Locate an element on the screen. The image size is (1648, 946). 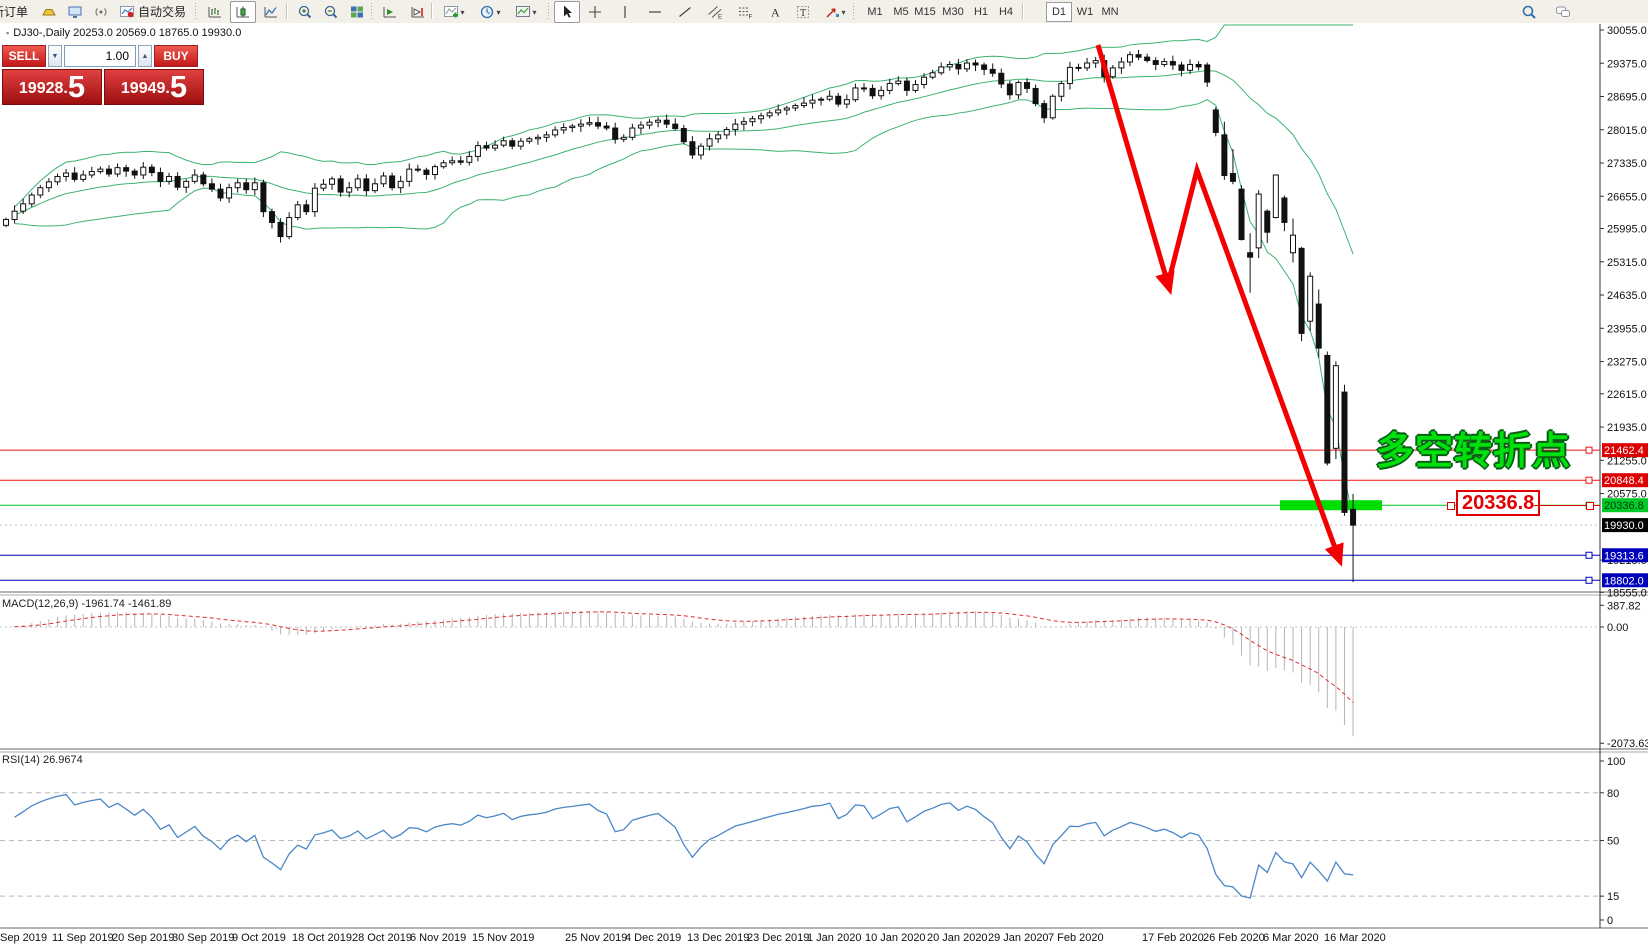
sell-price-button: 19928. 5 is located at coordinates (52, 87).